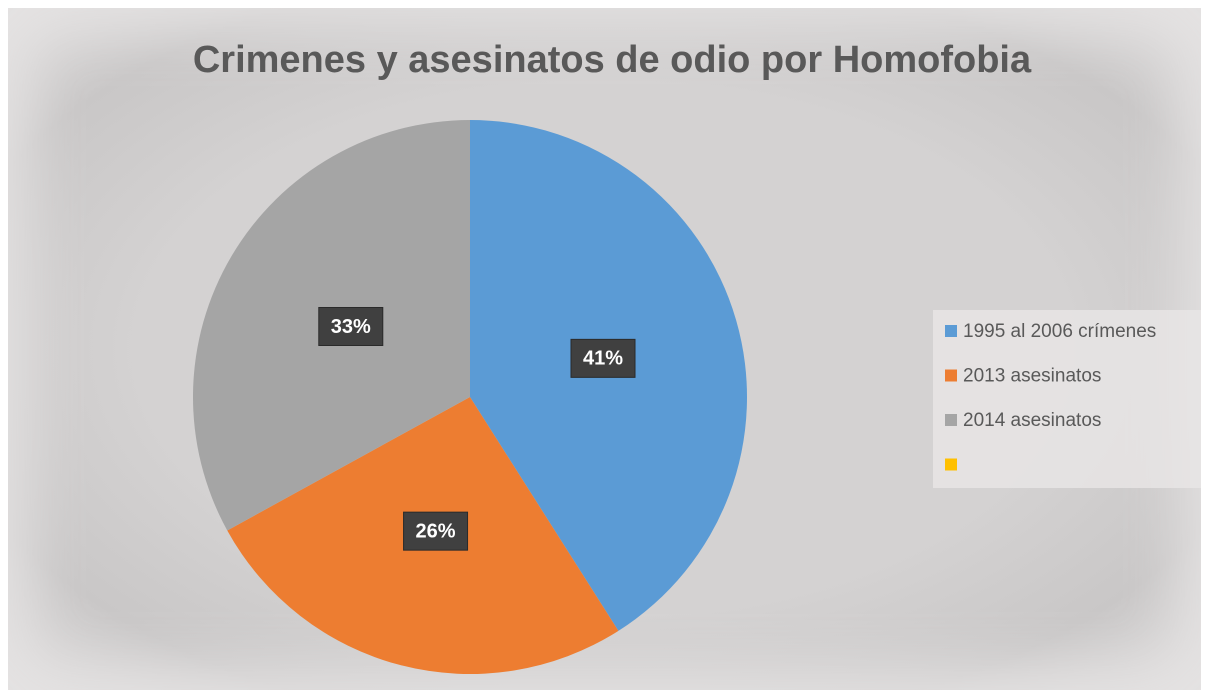  I want to click on data-label: 33%, so click(351, 327).